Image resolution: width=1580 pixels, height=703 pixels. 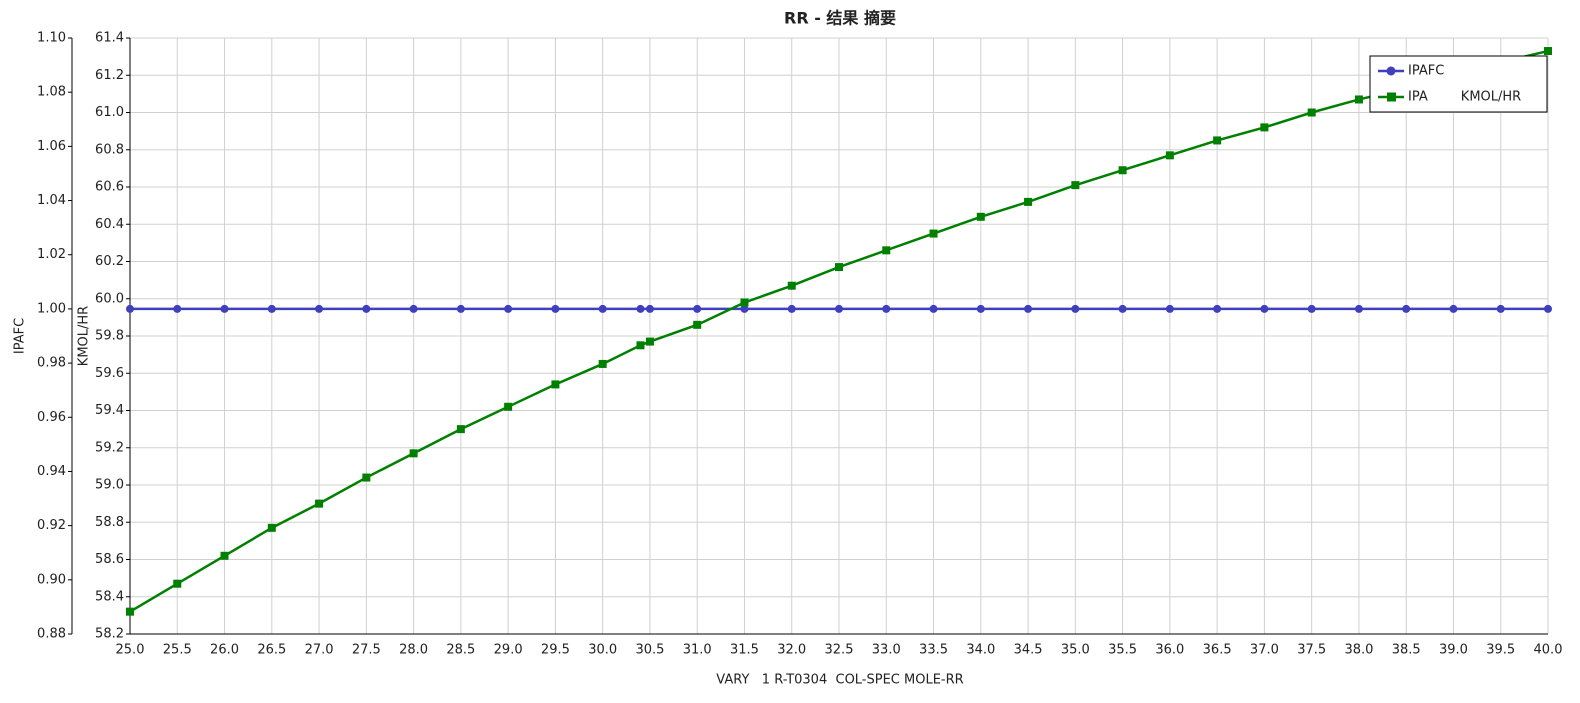 I want to click on x-tick-label: 28.0, so click(x=413, y=650).